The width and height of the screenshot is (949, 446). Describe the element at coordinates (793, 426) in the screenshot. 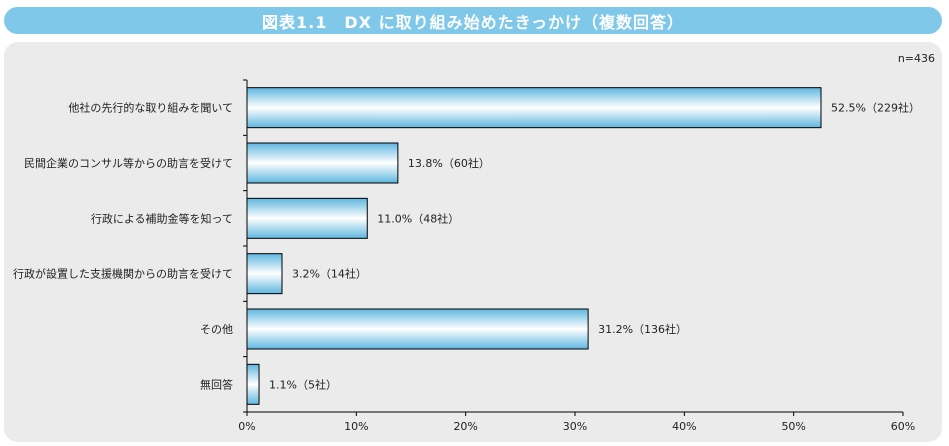

I see `x-tick-label: 50%` at that location.